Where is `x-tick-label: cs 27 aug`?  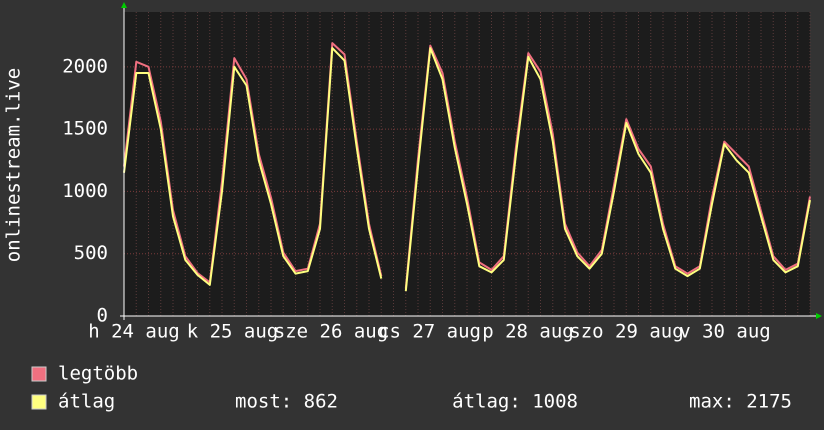
x-tick-label: cs 27 aug is located at coordinates (429, 332).